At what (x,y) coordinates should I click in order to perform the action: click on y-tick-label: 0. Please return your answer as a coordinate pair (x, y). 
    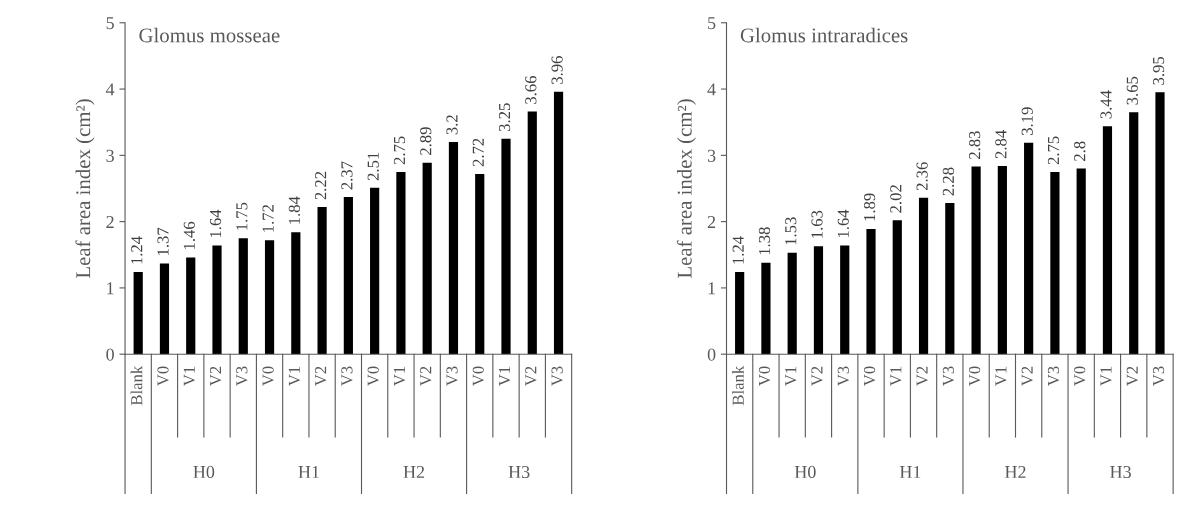
    Looking at the image, I should click on (711, 354).